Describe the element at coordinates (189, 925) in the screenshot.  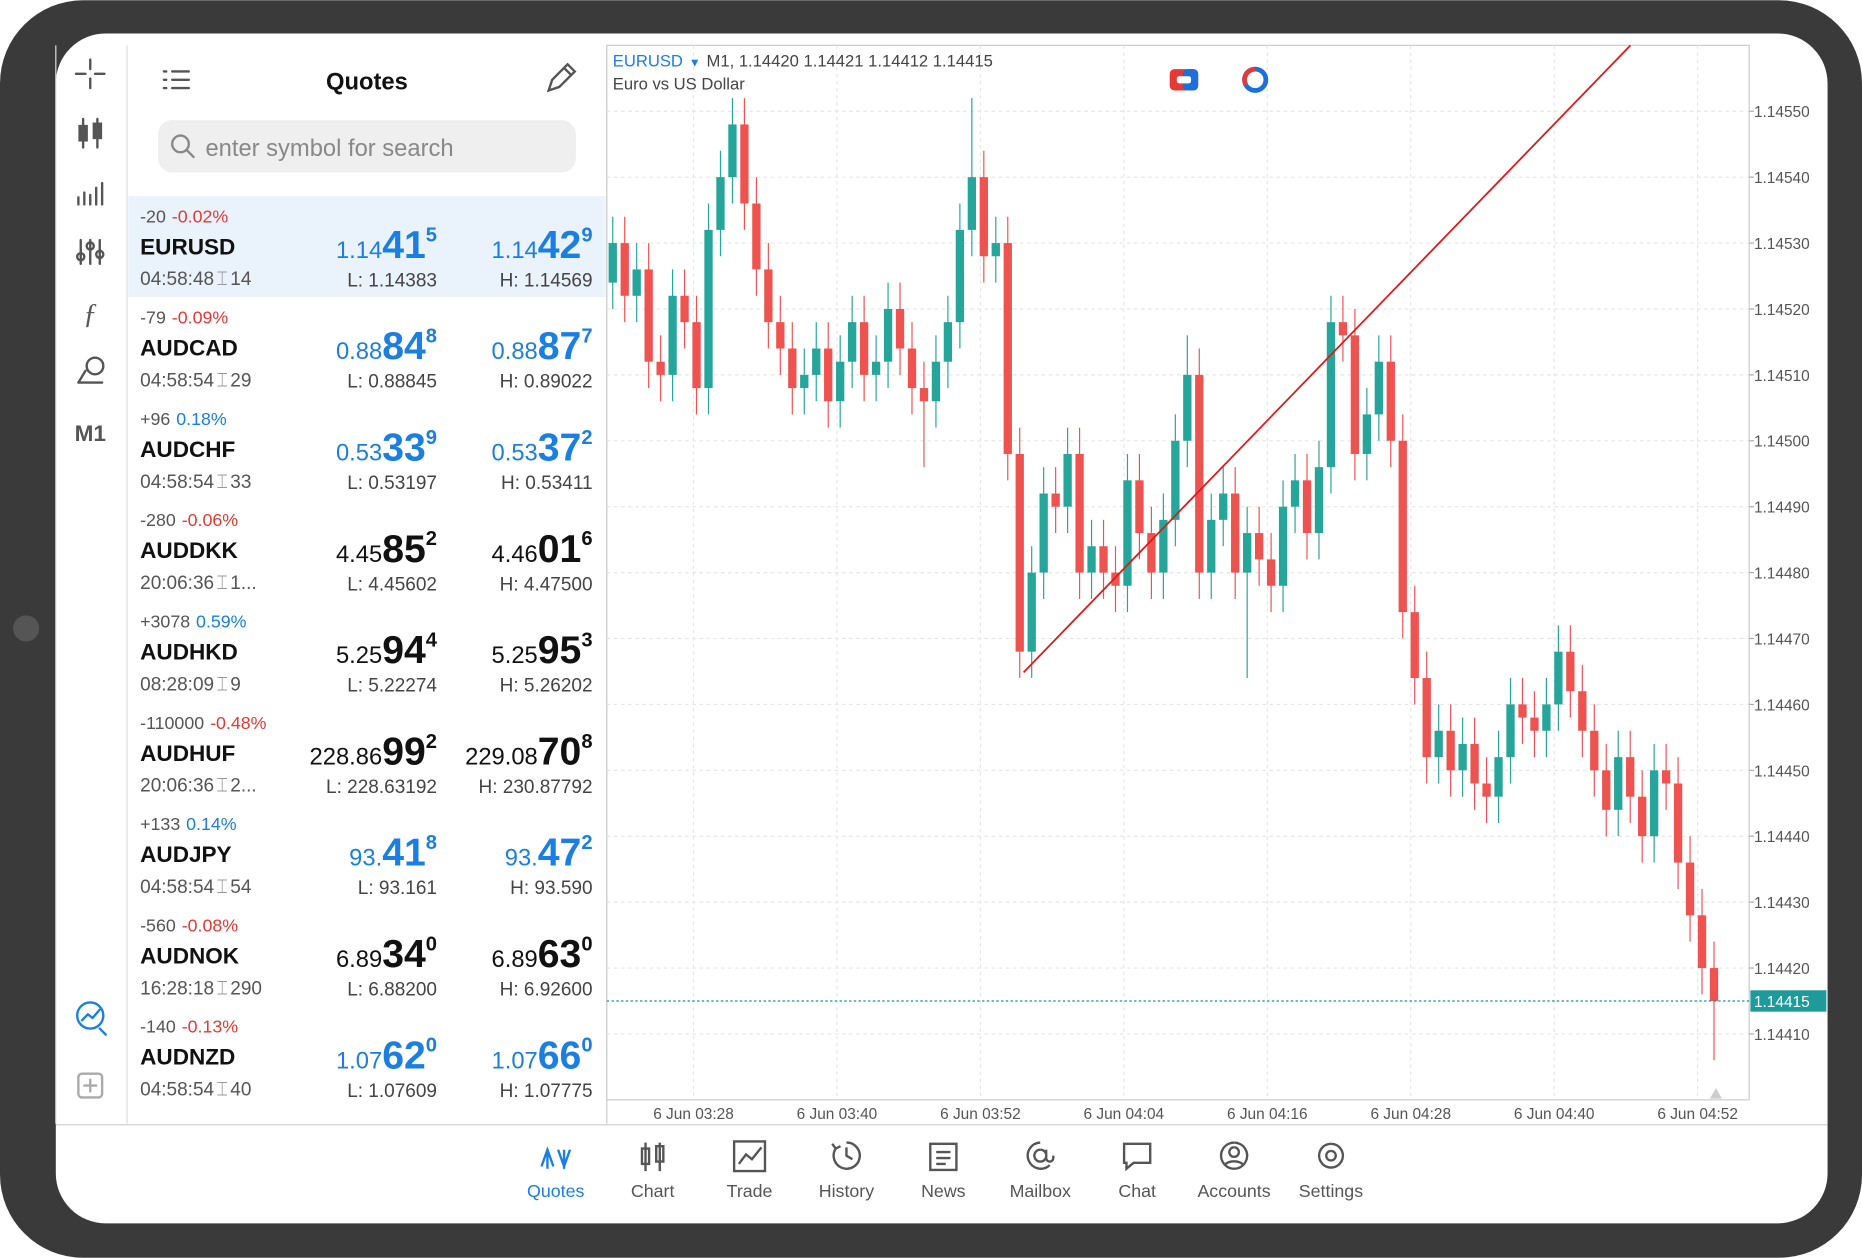
I see `change: -560 -0.08%` at that location.